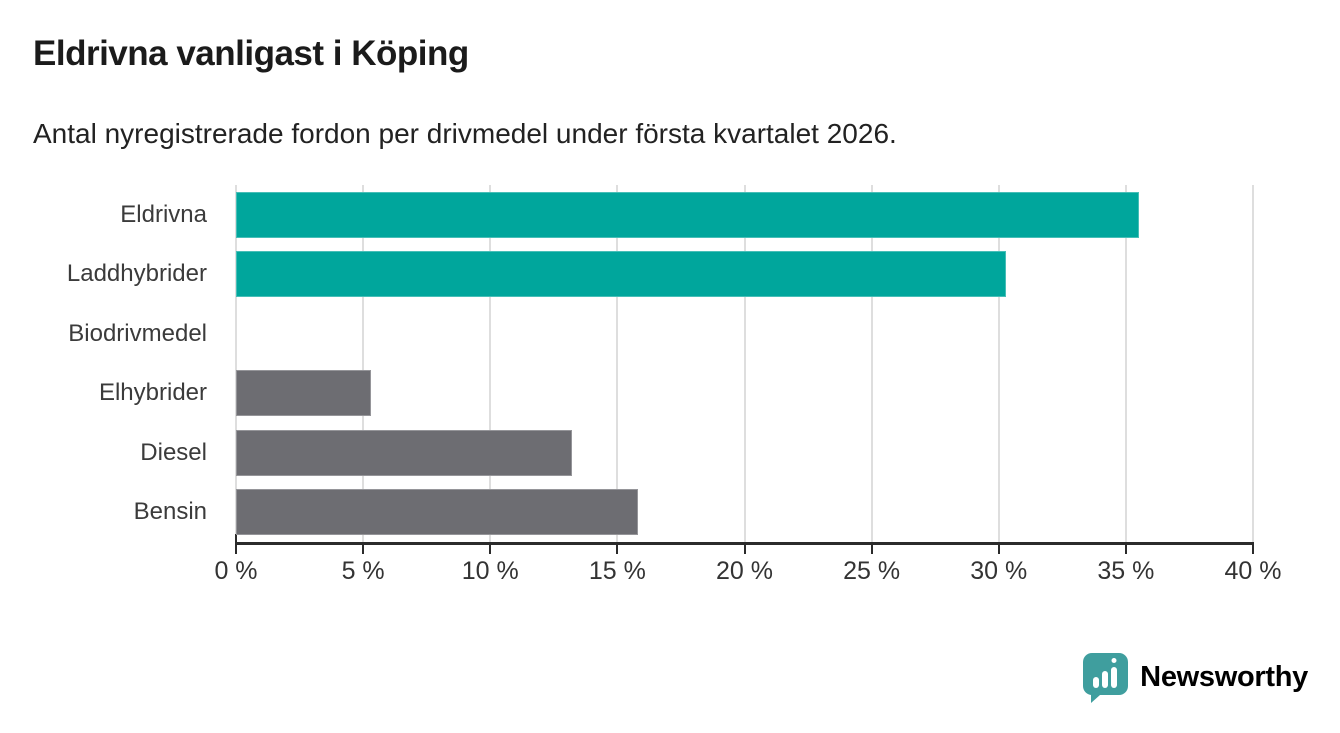 This screenshot has width=1340, height=733. I want to click on x-axis-tick-label: 5 %, so click(363, 571).